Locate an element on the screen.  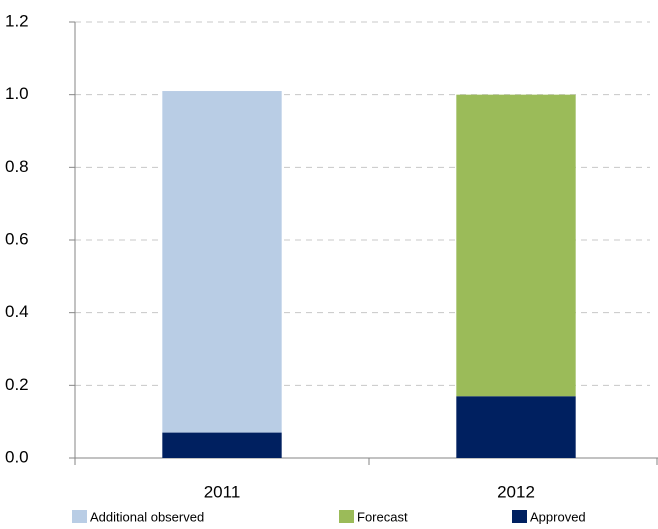
y-tick-label: 0.2 is located at coordinates (17, 384).